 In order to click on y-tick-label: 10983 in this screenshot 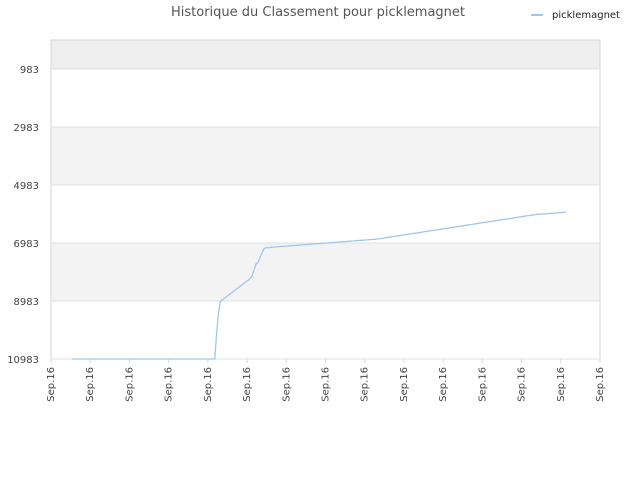, I will do `click(23, 360)`.